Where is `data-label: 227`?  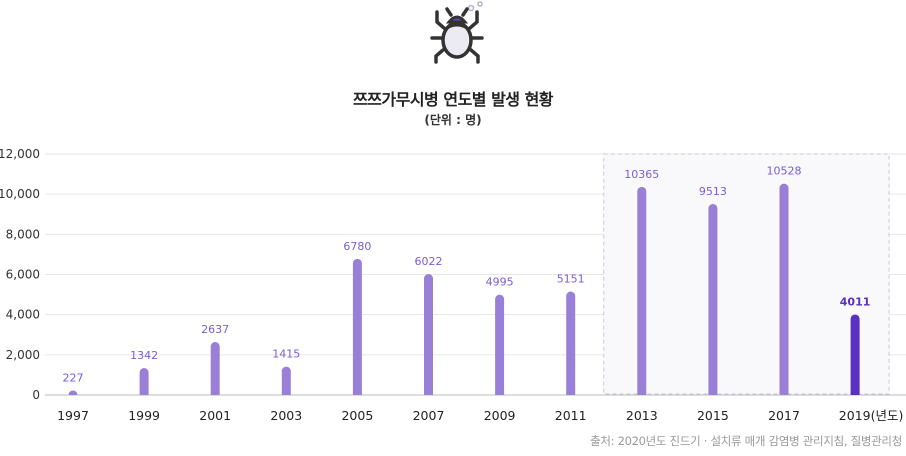 data-label: 227 is located at coordinates (73, 377).